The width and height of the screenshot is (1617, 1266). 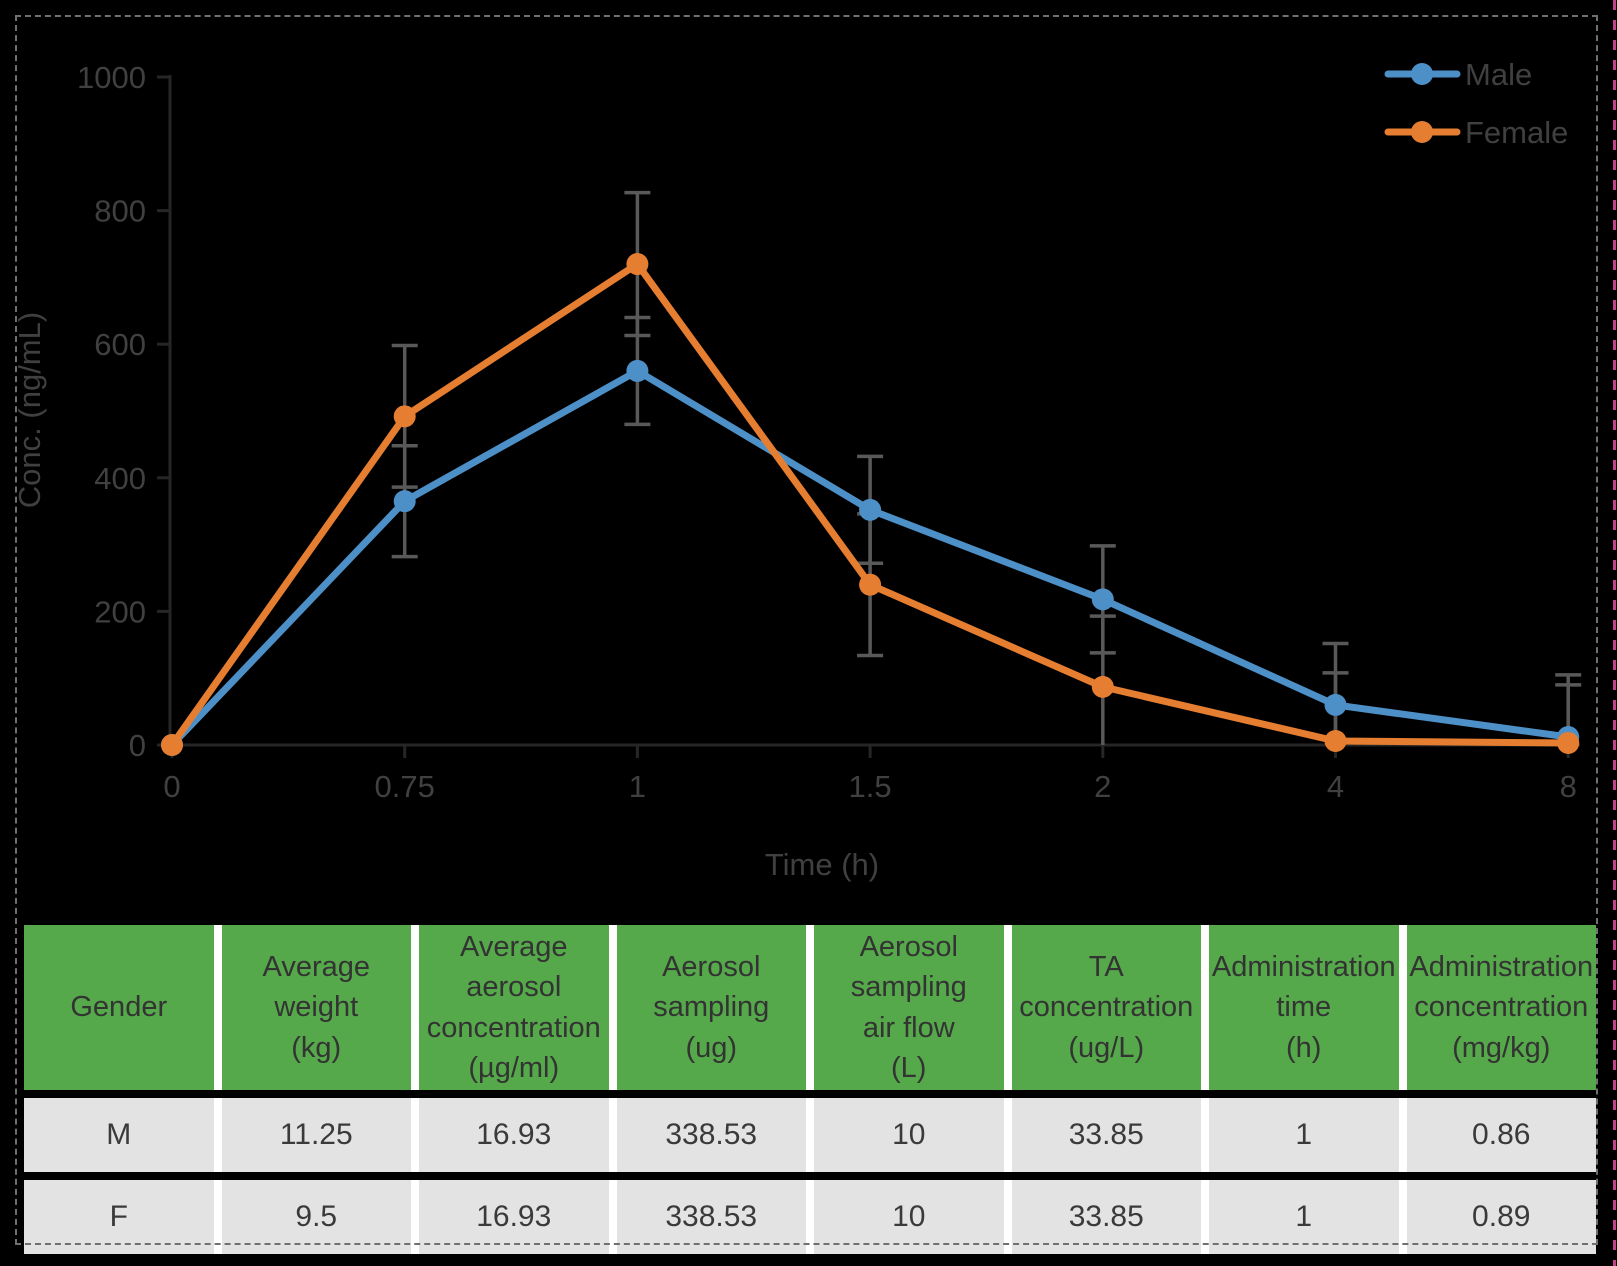 I want to click on x-axis-title: Time (h), so click(x=822, y=864).